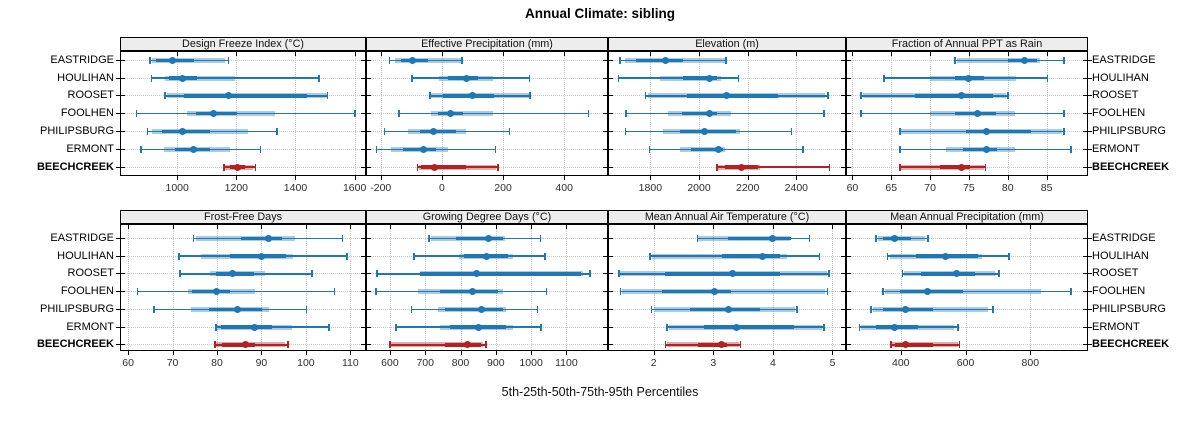 Image resolution: width=1200 pixels, height=425 pixels. What do you see at coordinates (1007, 188) in the screenshot?
I see `tick-label: 80` at bounding box center [1007, 188].